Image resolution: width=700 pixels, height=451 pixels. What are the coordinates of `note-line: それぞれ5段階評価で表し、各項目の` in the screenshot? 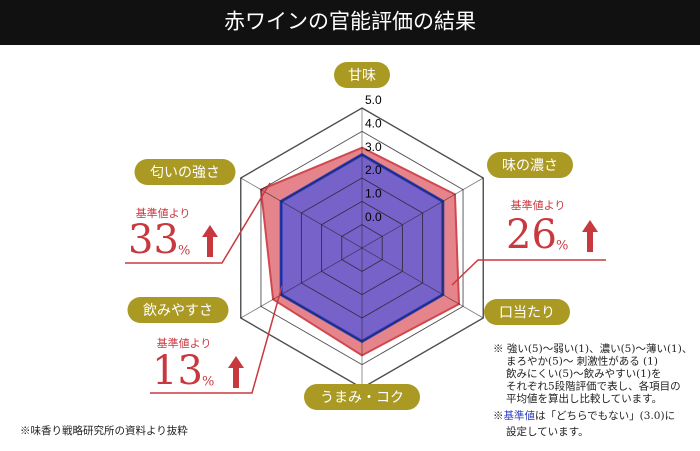 It's located at (593, 386).